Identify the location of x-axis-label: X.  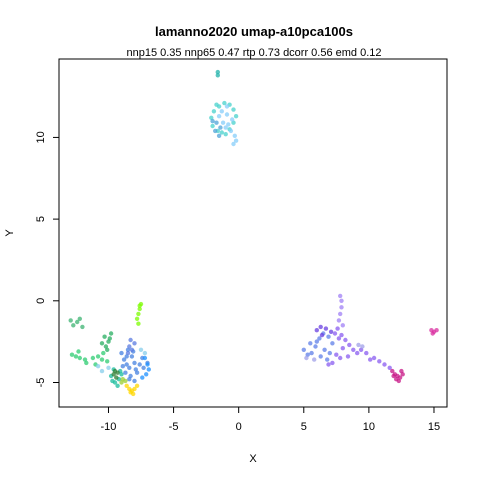
(253, 459).